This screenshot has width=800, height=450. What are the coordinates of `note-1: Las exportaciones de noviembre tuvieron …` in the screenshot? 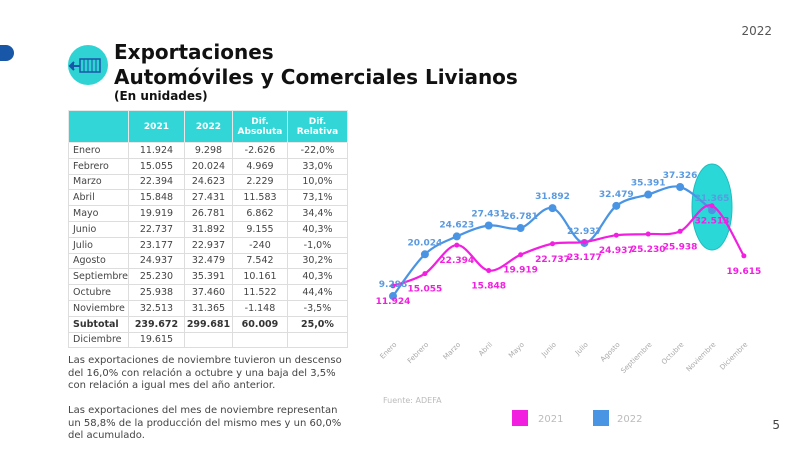 It's located at (205, 373).